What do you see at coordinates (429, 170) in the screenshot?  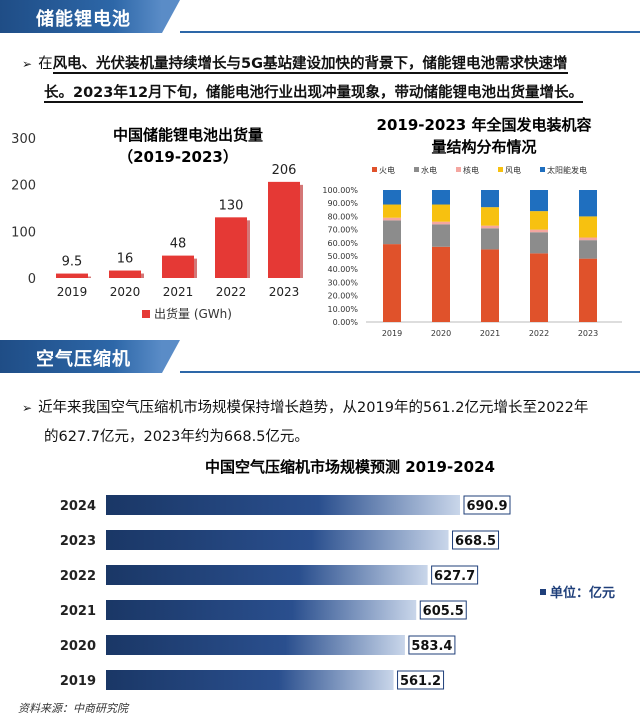 I see `legend-label: 水电` at bounding box center [429, 170].